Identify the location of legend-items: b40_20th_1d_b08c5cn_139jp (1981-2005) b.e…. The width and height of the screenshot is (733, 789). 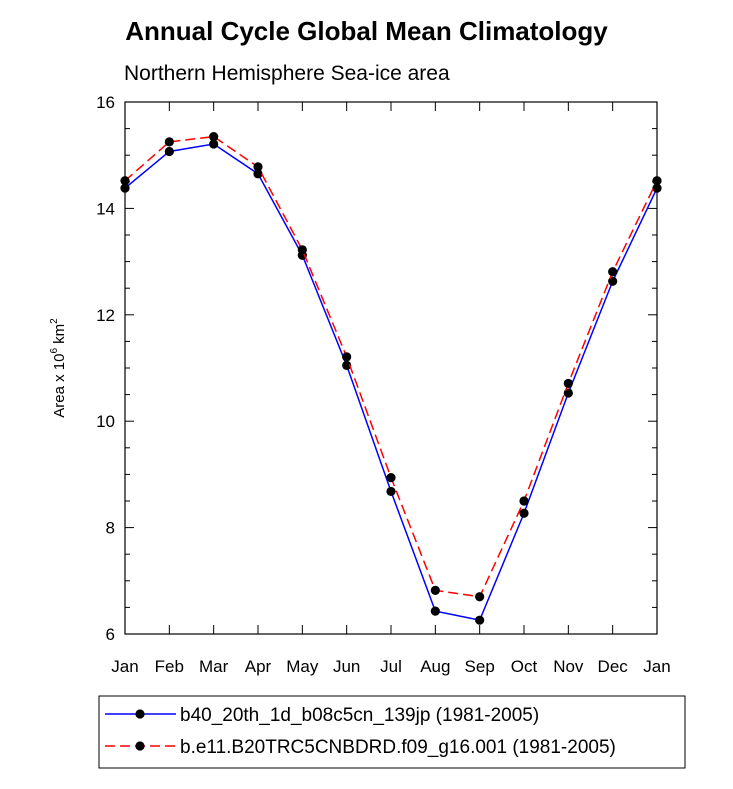
(360, 731).